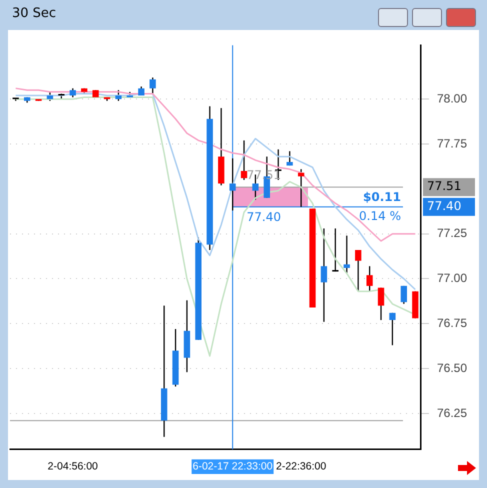  I want to click on y-tick-label: 77.75, so click(452, 143).